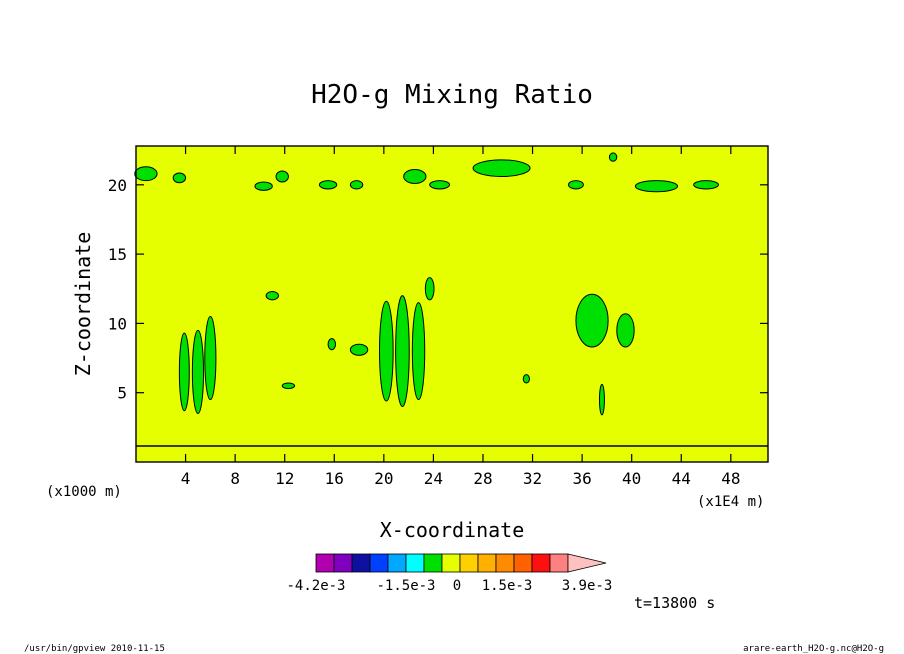 Image resolution: width=904 pixels, height=654 pixels. What do you see at coordinates (587, 586) in the screenshot?
I see `colorbar-label: 3.9e-3` at bounding box center [587, 586].